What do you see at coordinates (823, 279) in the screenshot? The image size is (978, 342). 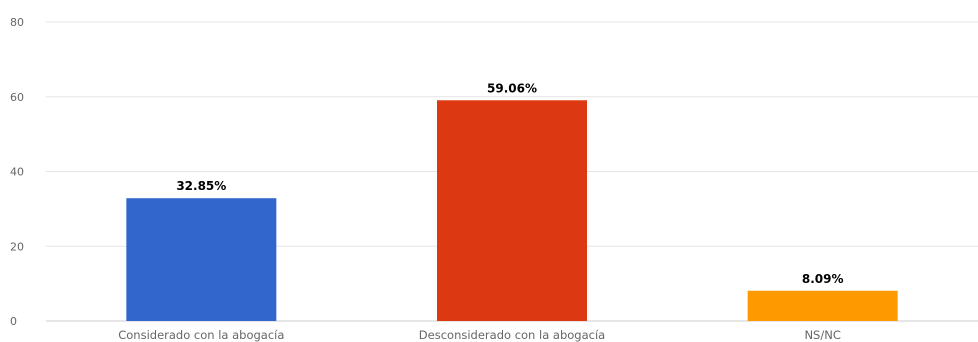 I see `data-label: 8.09%` at bounding box center [823, 279].